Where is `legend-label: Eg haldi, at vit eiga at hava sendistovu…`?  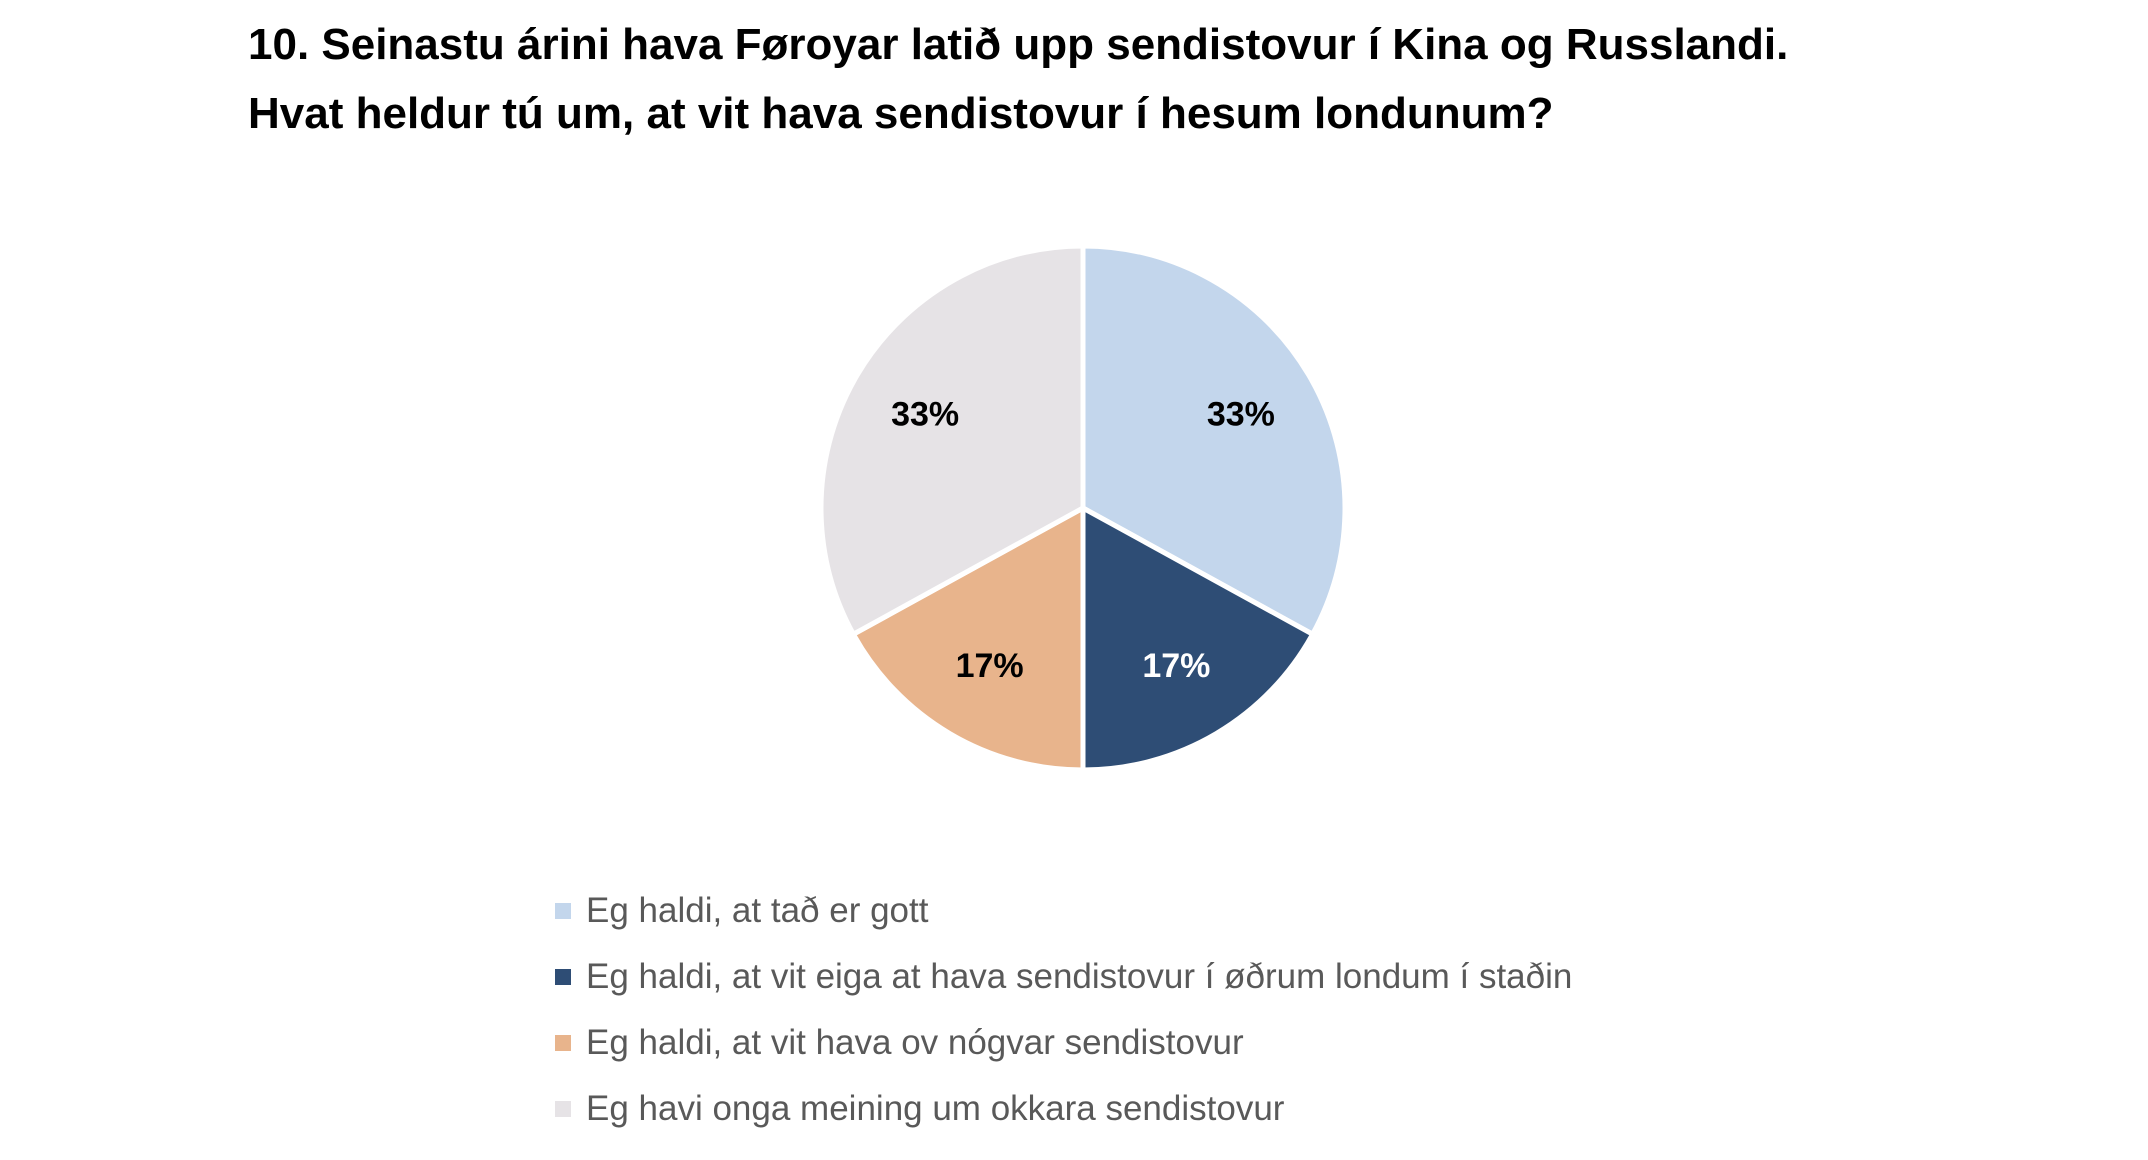 legend-label: Eg haldi, at vit eiga at hava sendistovu… is located at coordinates (1079, 976).